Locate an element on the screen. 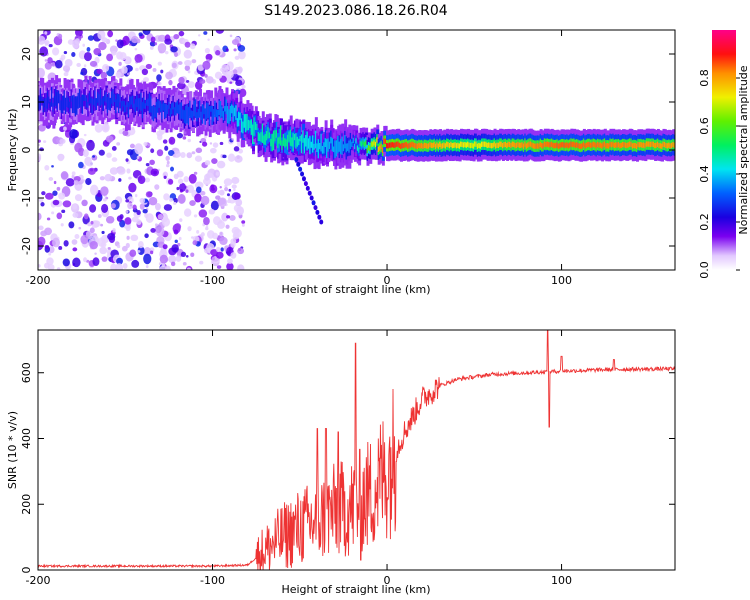 This screenshot has width=750, height=600. y-tick-label: 0 is located at coordinates (26, 150).